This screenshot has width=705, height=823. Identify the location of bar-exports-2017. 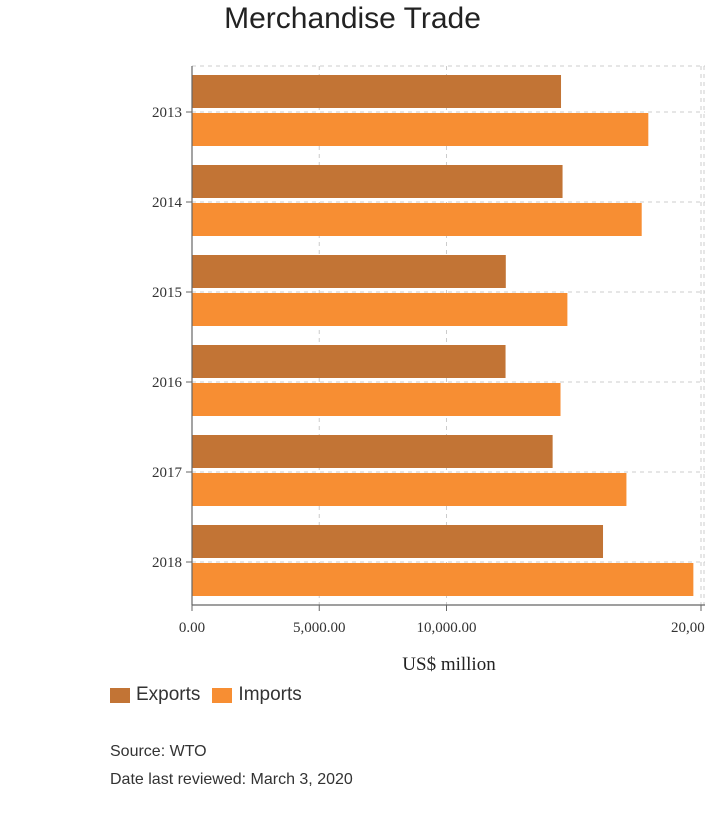
(372, 451).